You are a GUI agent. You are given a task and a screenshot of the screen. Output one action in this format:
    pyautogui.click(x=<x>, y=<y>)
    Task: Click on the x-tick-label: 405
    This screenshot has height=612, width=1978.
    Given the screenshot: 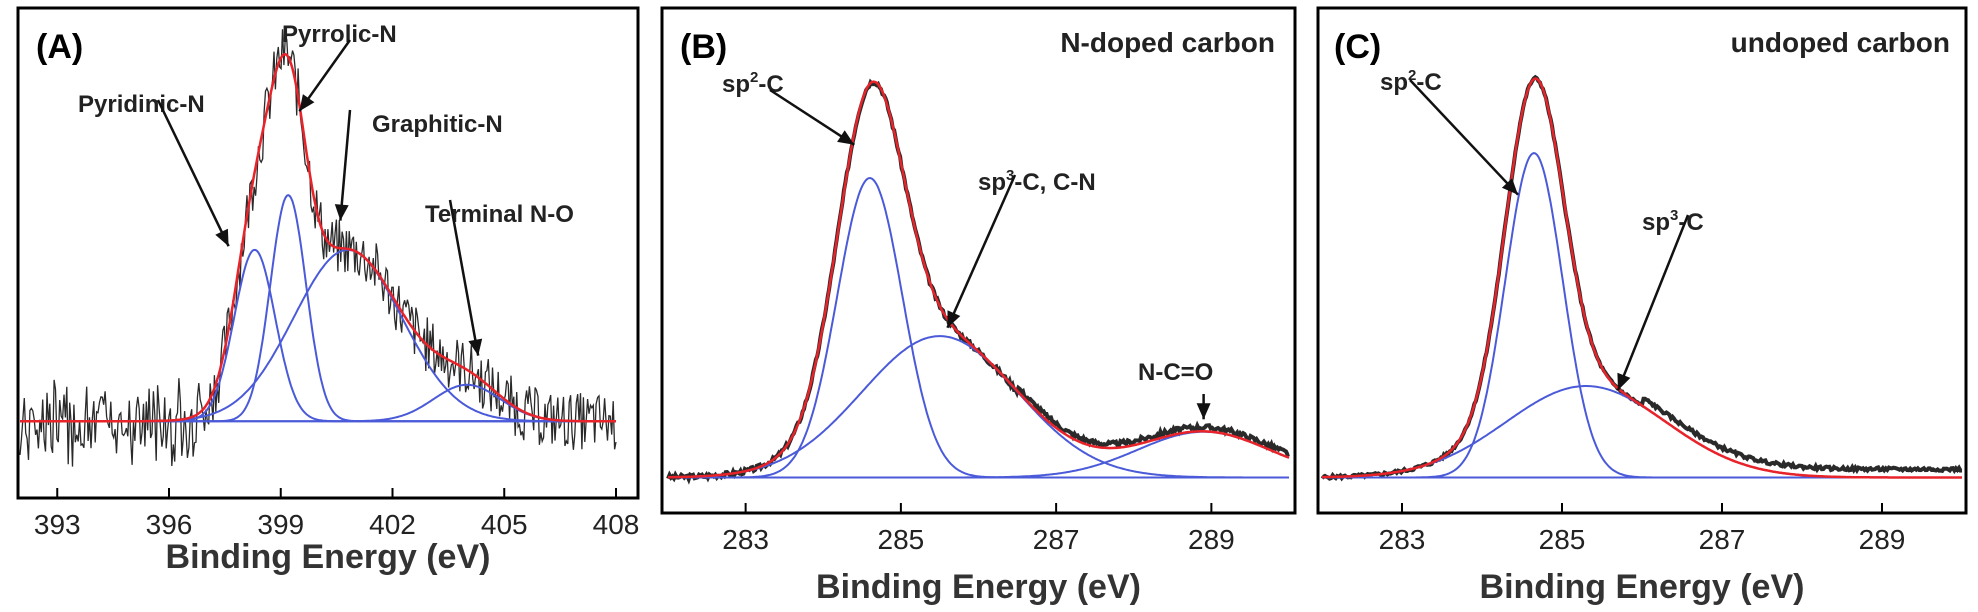 What is the action you would take?
    pyautogui.click(x=504, y=524)
    